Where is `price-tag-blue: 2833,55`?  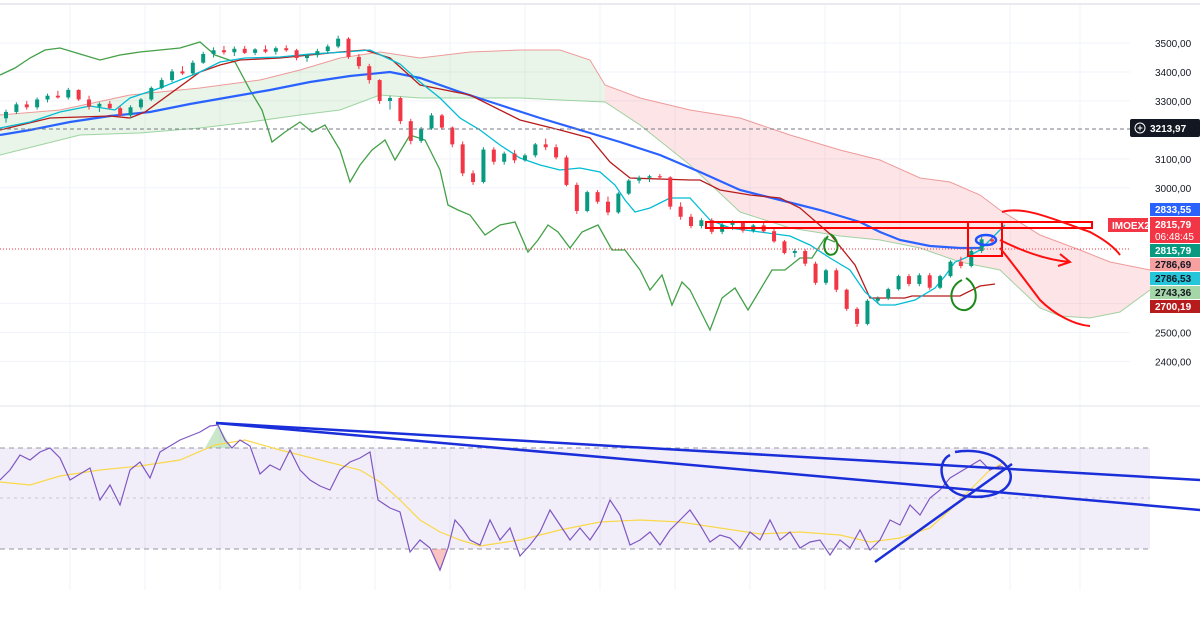
price-tag-blue: 2833,55 is located at coordinates (1175, 209).